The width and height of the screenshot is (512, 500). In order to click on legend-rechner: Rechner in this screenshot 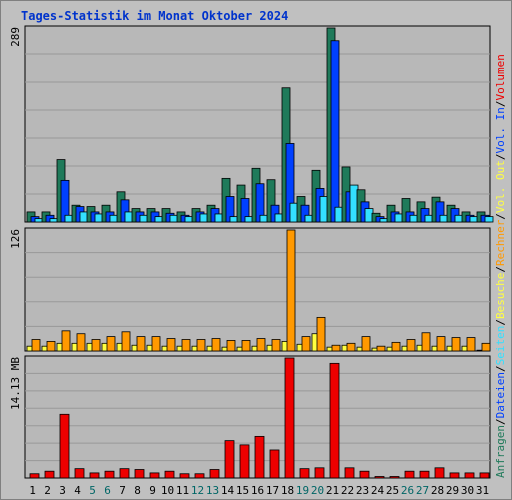, I will do `click(500, 242)`.